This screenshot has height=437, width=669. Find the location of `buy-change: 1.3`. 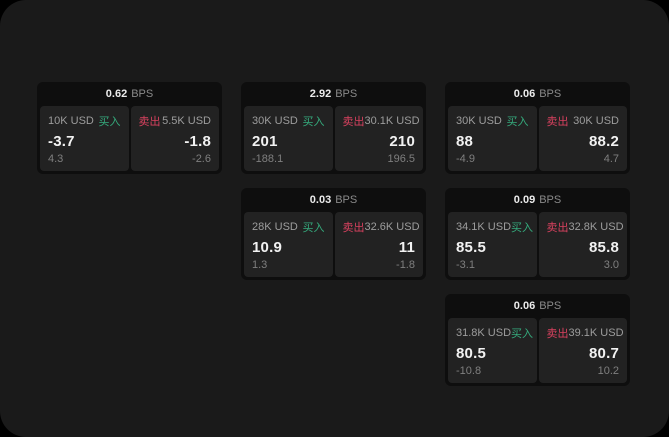

buy-change: 1.3 is located at coordinates (260, 265).